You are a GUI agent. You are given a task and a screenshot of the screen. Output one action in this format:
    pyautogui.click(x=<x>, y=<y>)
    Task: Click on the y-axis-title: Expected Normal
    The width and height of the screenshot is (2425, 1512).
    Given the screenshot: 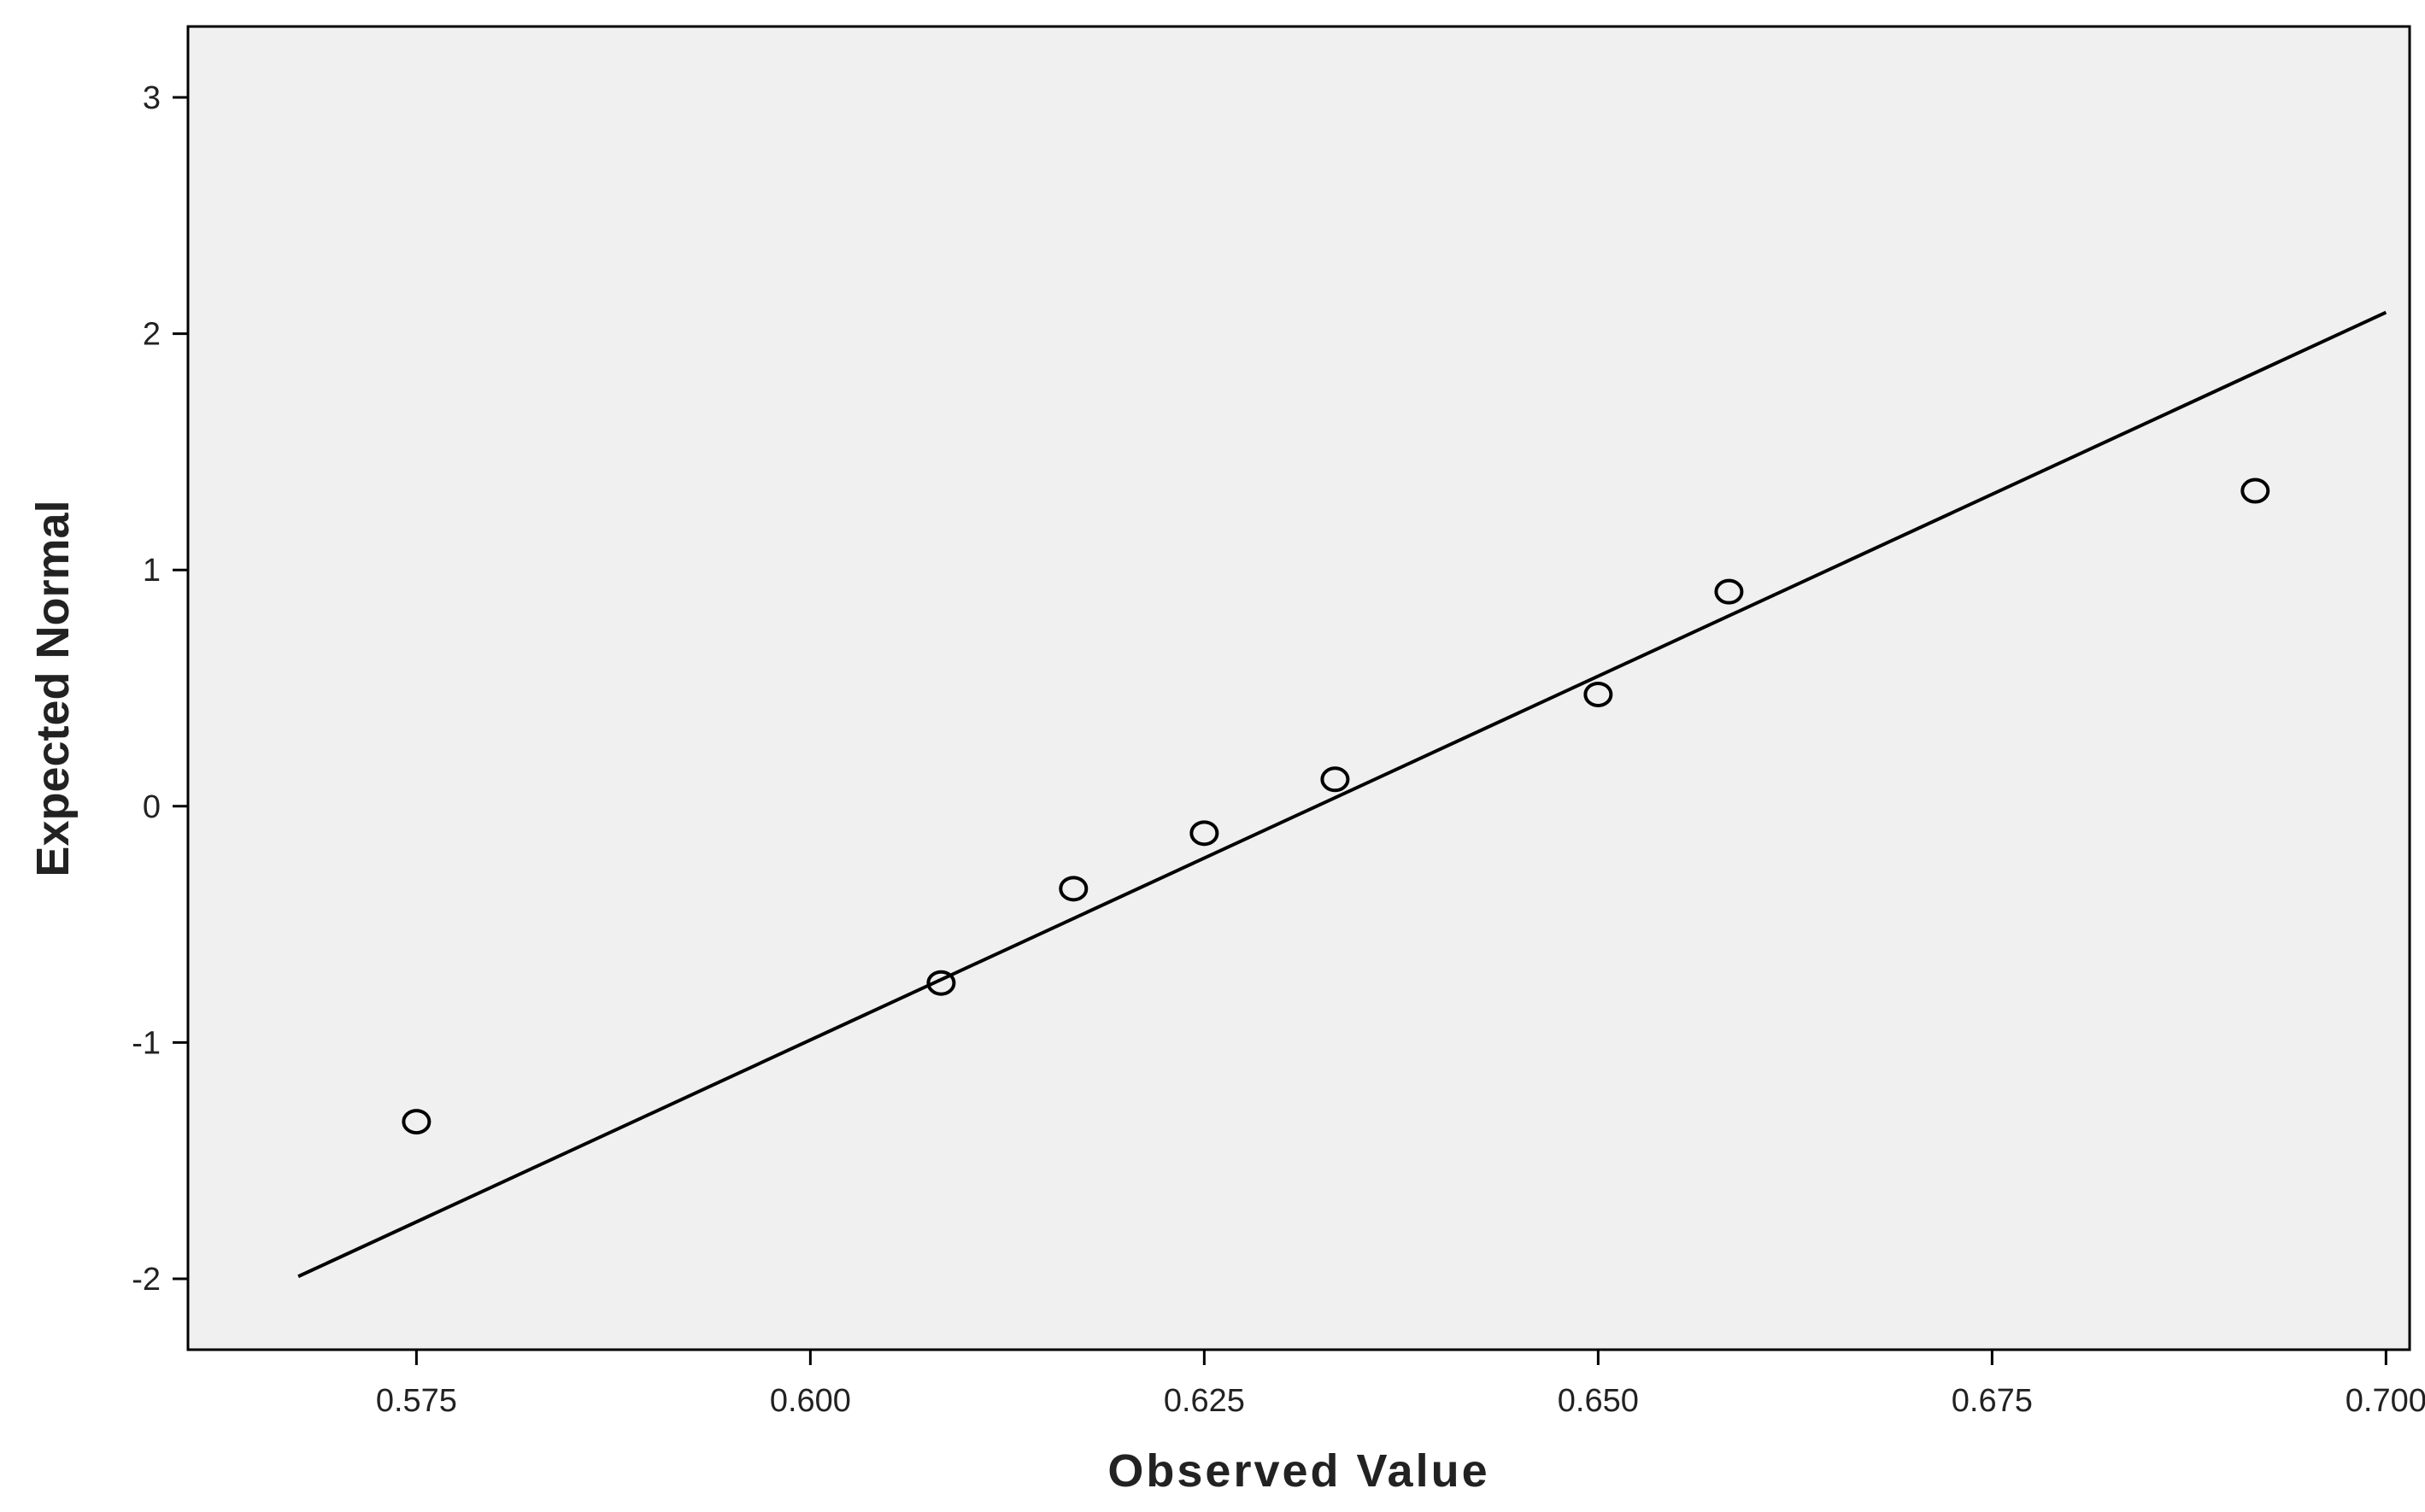 What is the action you would take?
    pyautogui.click(x=53, y=688)
    